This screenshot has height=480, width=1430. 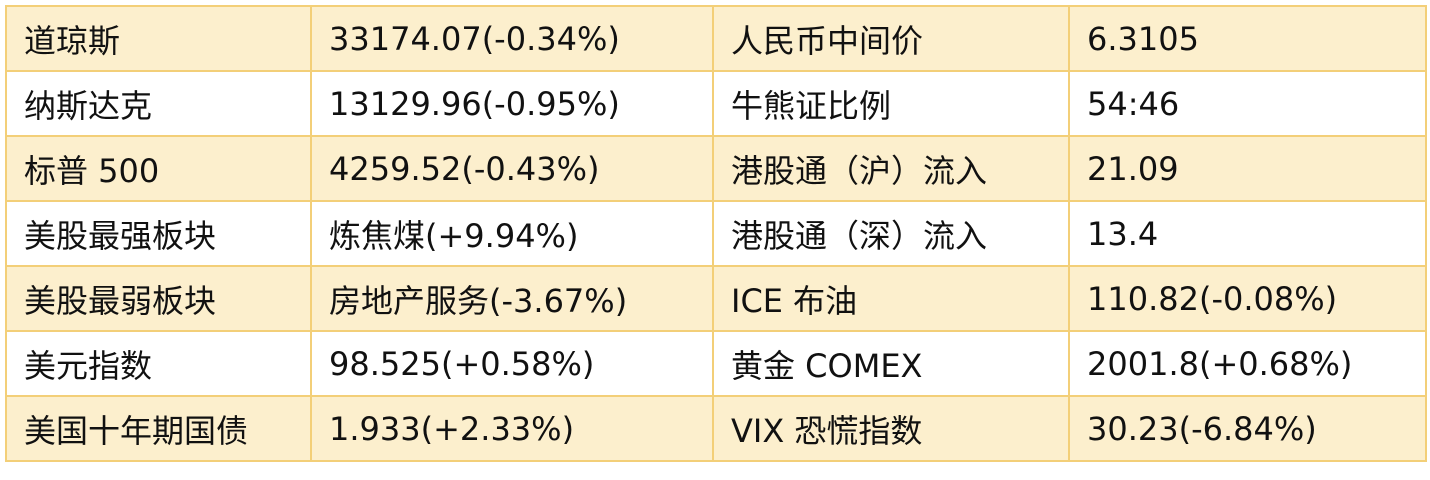 What do you see at coordinates (891, 38) in the screenshot?
I see `label-cell: 人民币中间价` at bounding box center [891, 38].